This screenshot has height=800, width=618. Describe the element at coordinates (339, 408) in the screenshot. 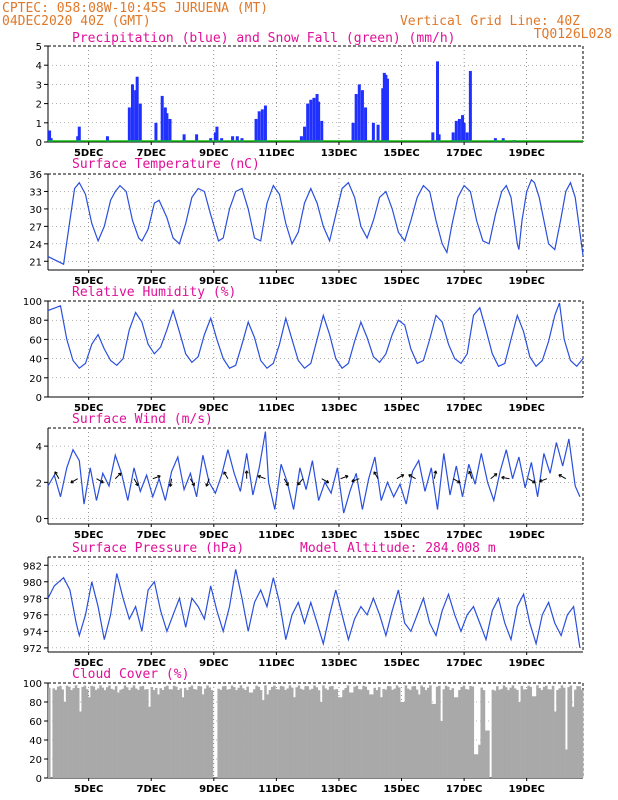

I see `x-tick-label: 13DEC` at that location.